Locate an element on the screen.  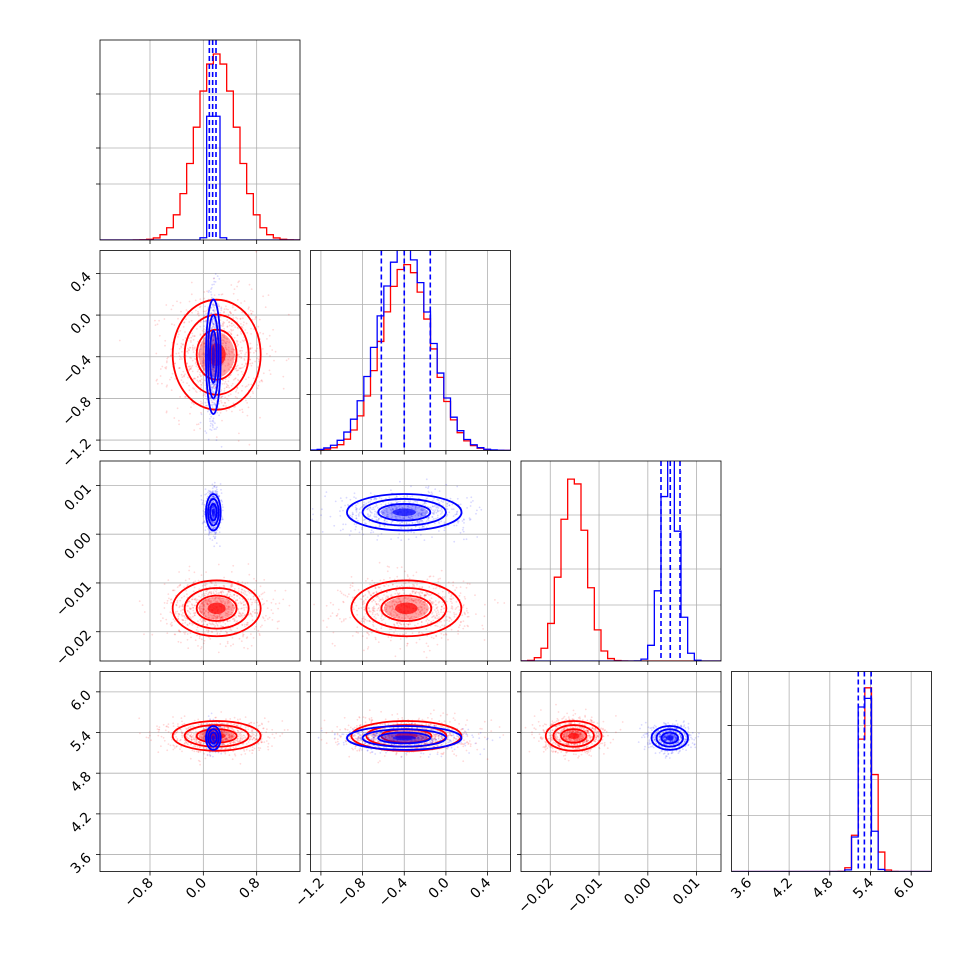
plot-area is located at coordinates (200, 140).